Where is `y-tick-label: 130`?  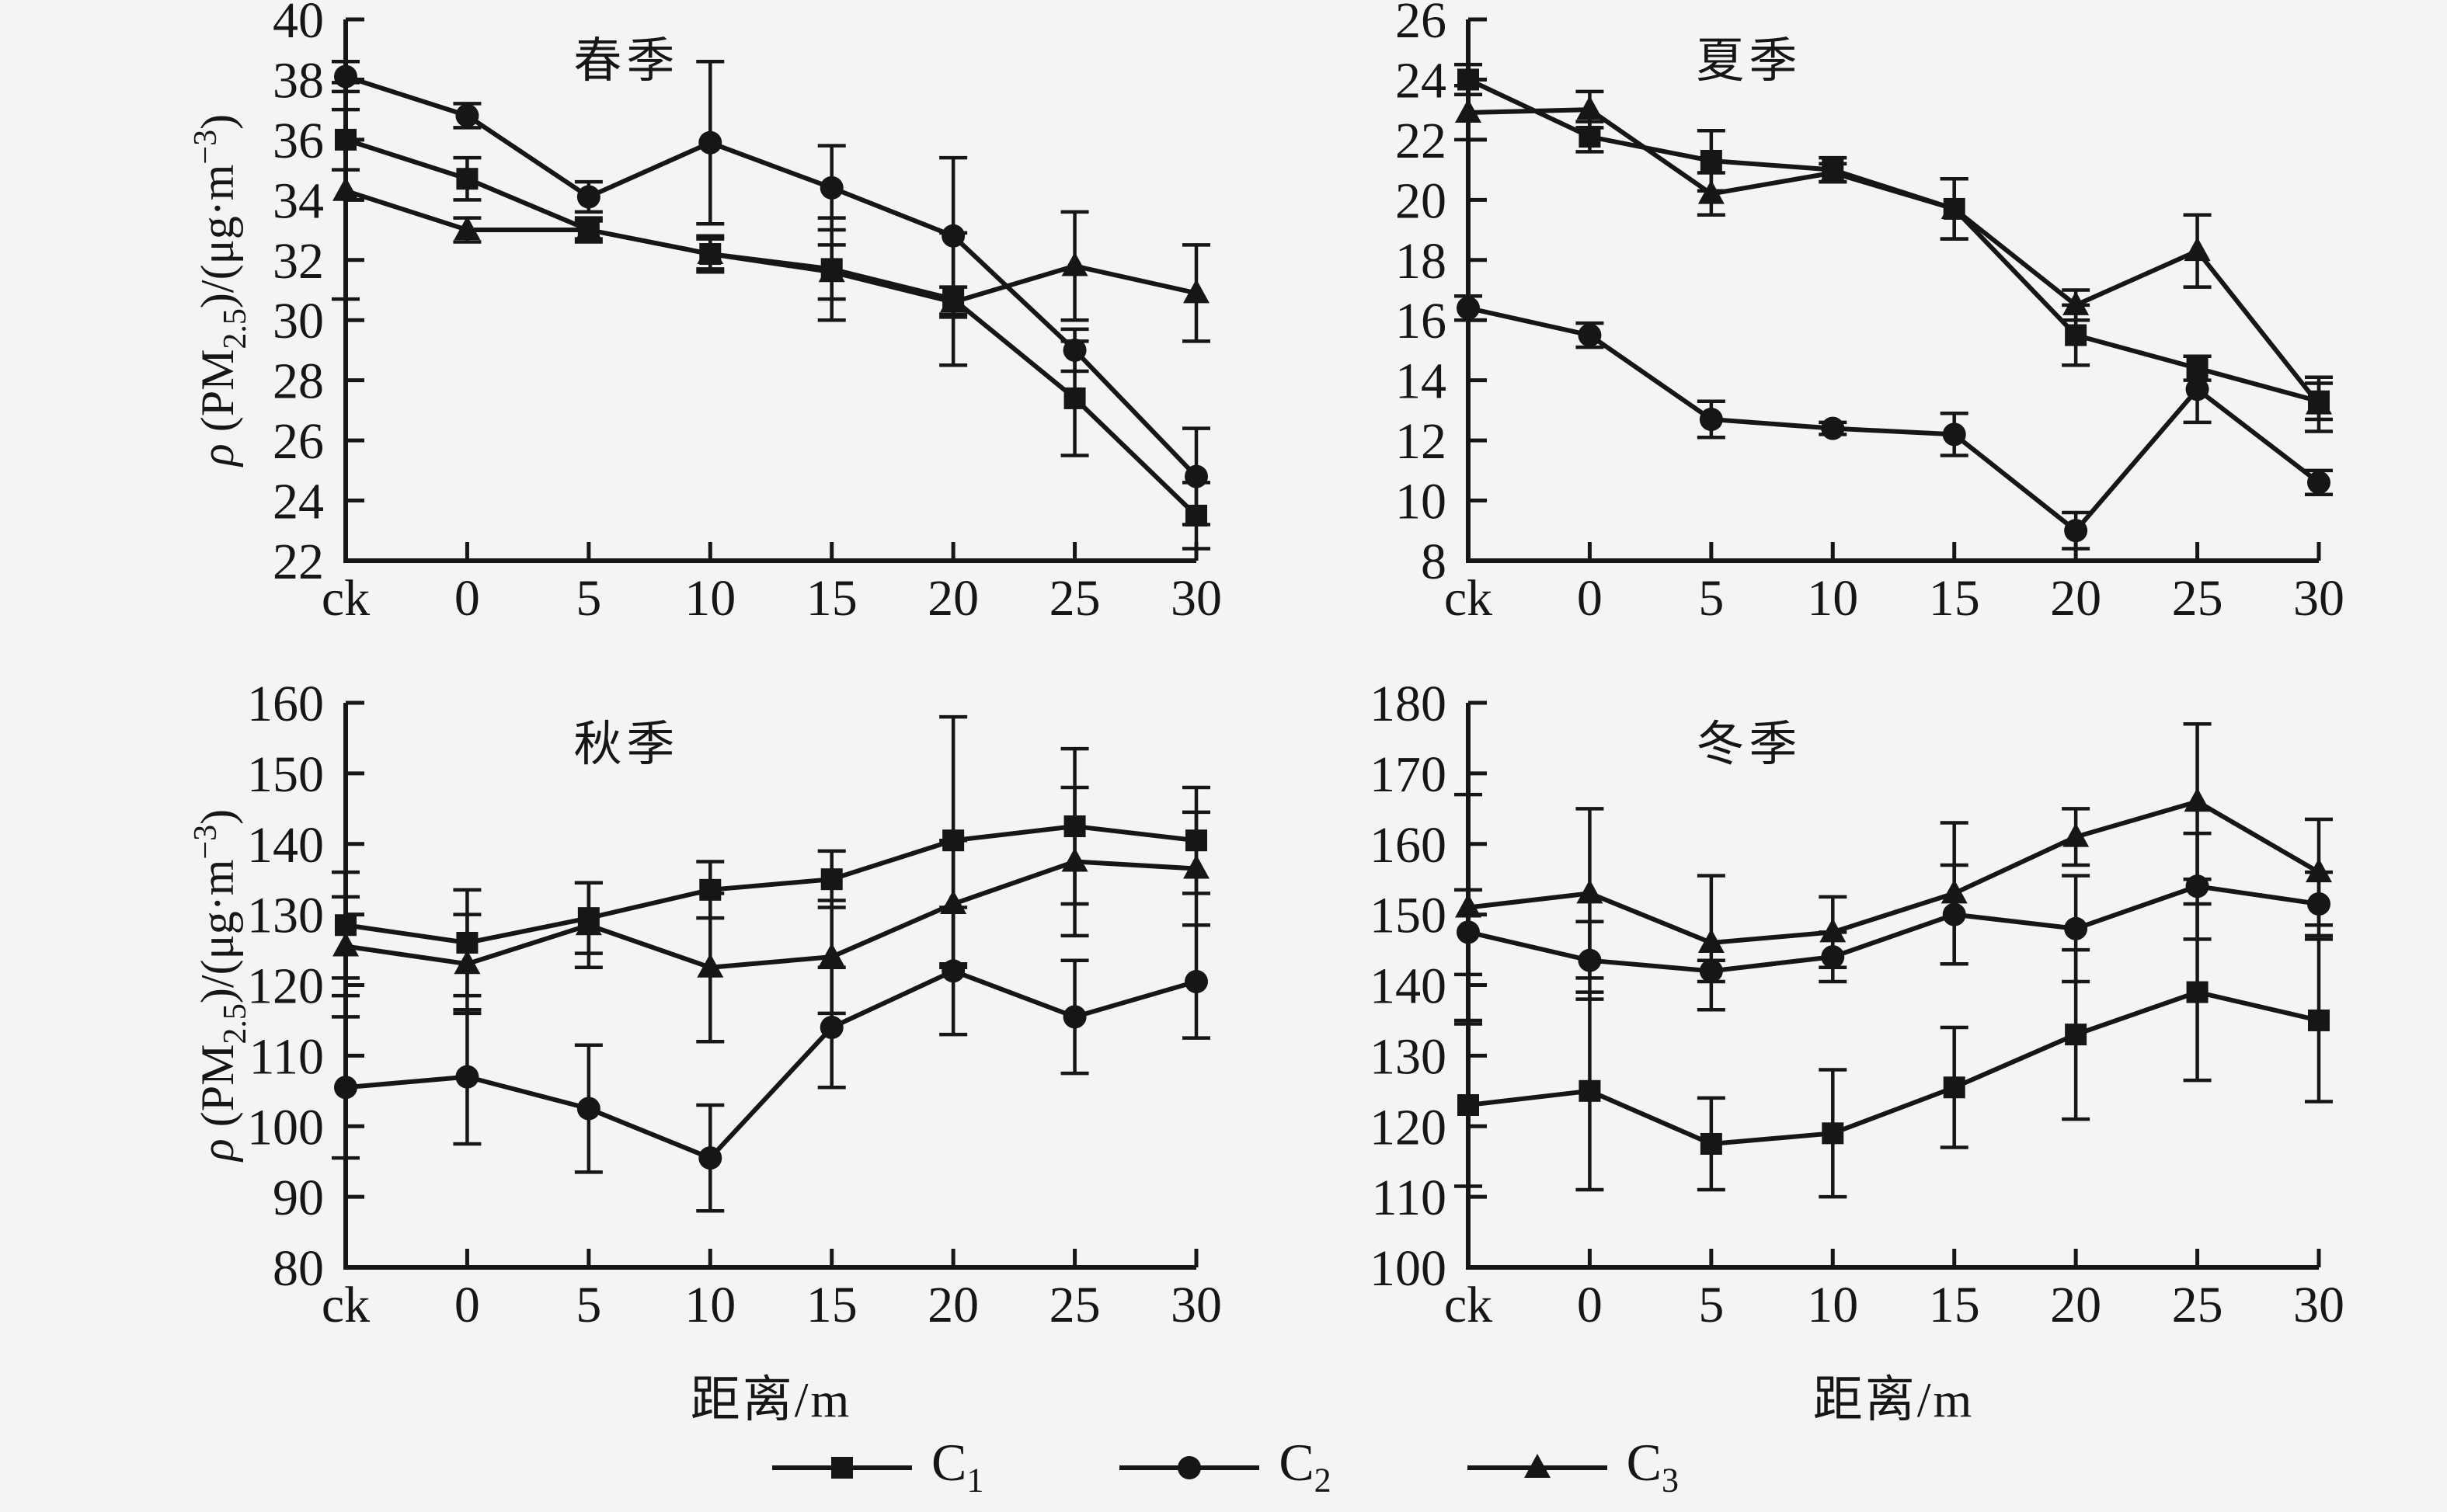
y-tick-label: 130 is located at coordinates (286, 916).